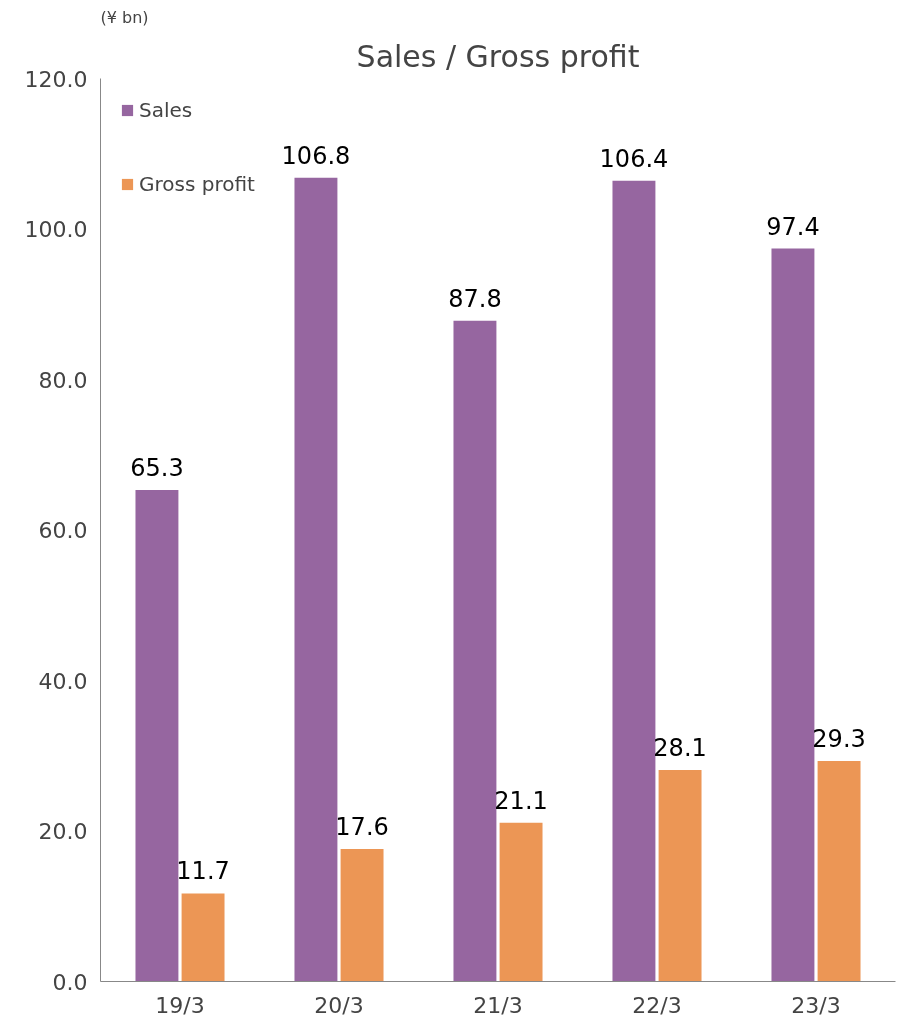 This screenshot has height=1034, width=913. What do you see at coordinates (63, 530) in the screenshot?
I see `y-tick-label: 60.0` at bounding box center [63, 530].